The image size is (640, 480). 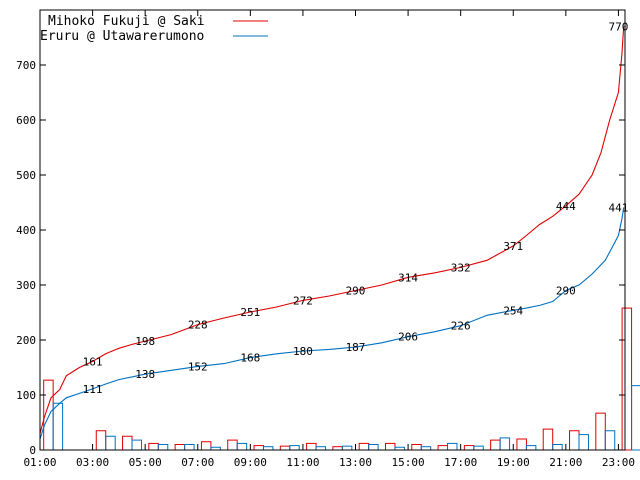 I want to click on data-label-series-2: 168, so click(x=250, y=358).